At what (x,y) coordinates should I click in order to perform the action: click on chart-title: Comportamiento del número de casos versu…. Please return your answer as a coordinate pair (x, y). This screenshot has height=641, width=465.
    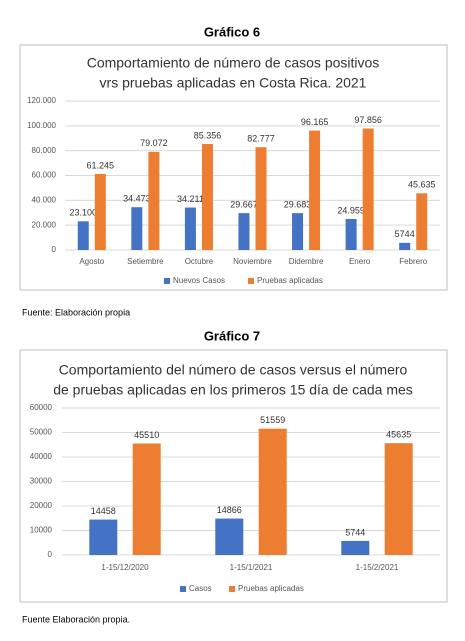
    Looking at the image, I should click on (233, 370).